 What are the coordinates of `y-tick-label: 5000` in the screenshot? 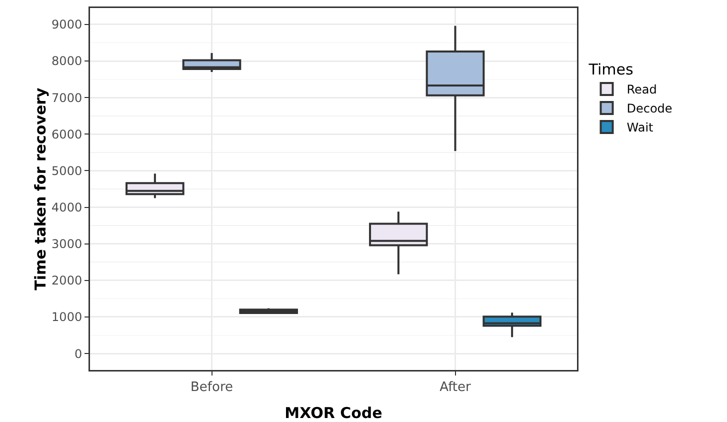 It's located at (67, 171).